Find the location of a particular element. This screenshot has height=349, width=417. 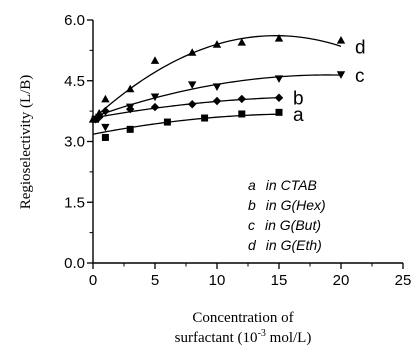

y-tick-label: 3.0 is located at coordinates (74, 142).